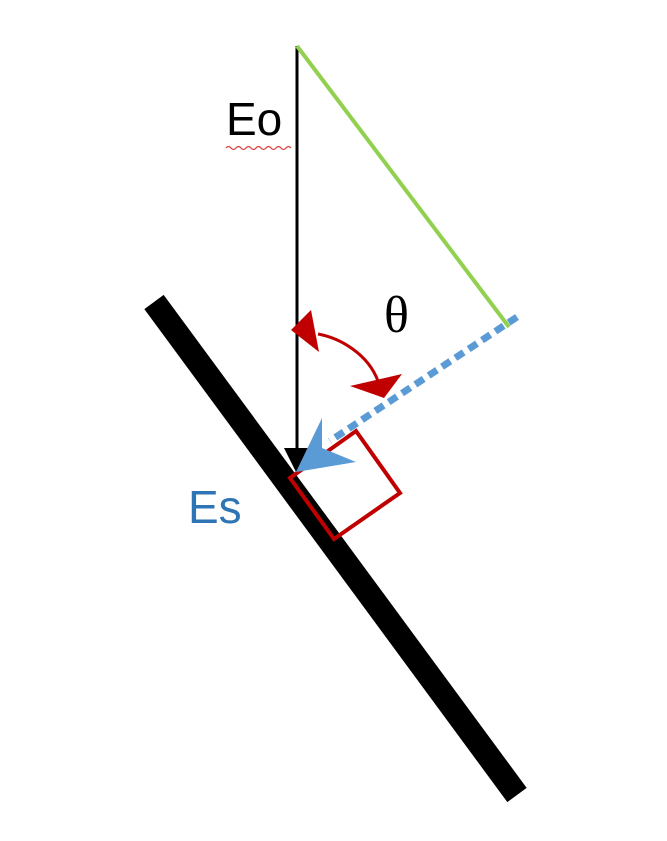 This screenshot has height=841, width=667. I want to click on right-angle-marker, so click(345, 485).